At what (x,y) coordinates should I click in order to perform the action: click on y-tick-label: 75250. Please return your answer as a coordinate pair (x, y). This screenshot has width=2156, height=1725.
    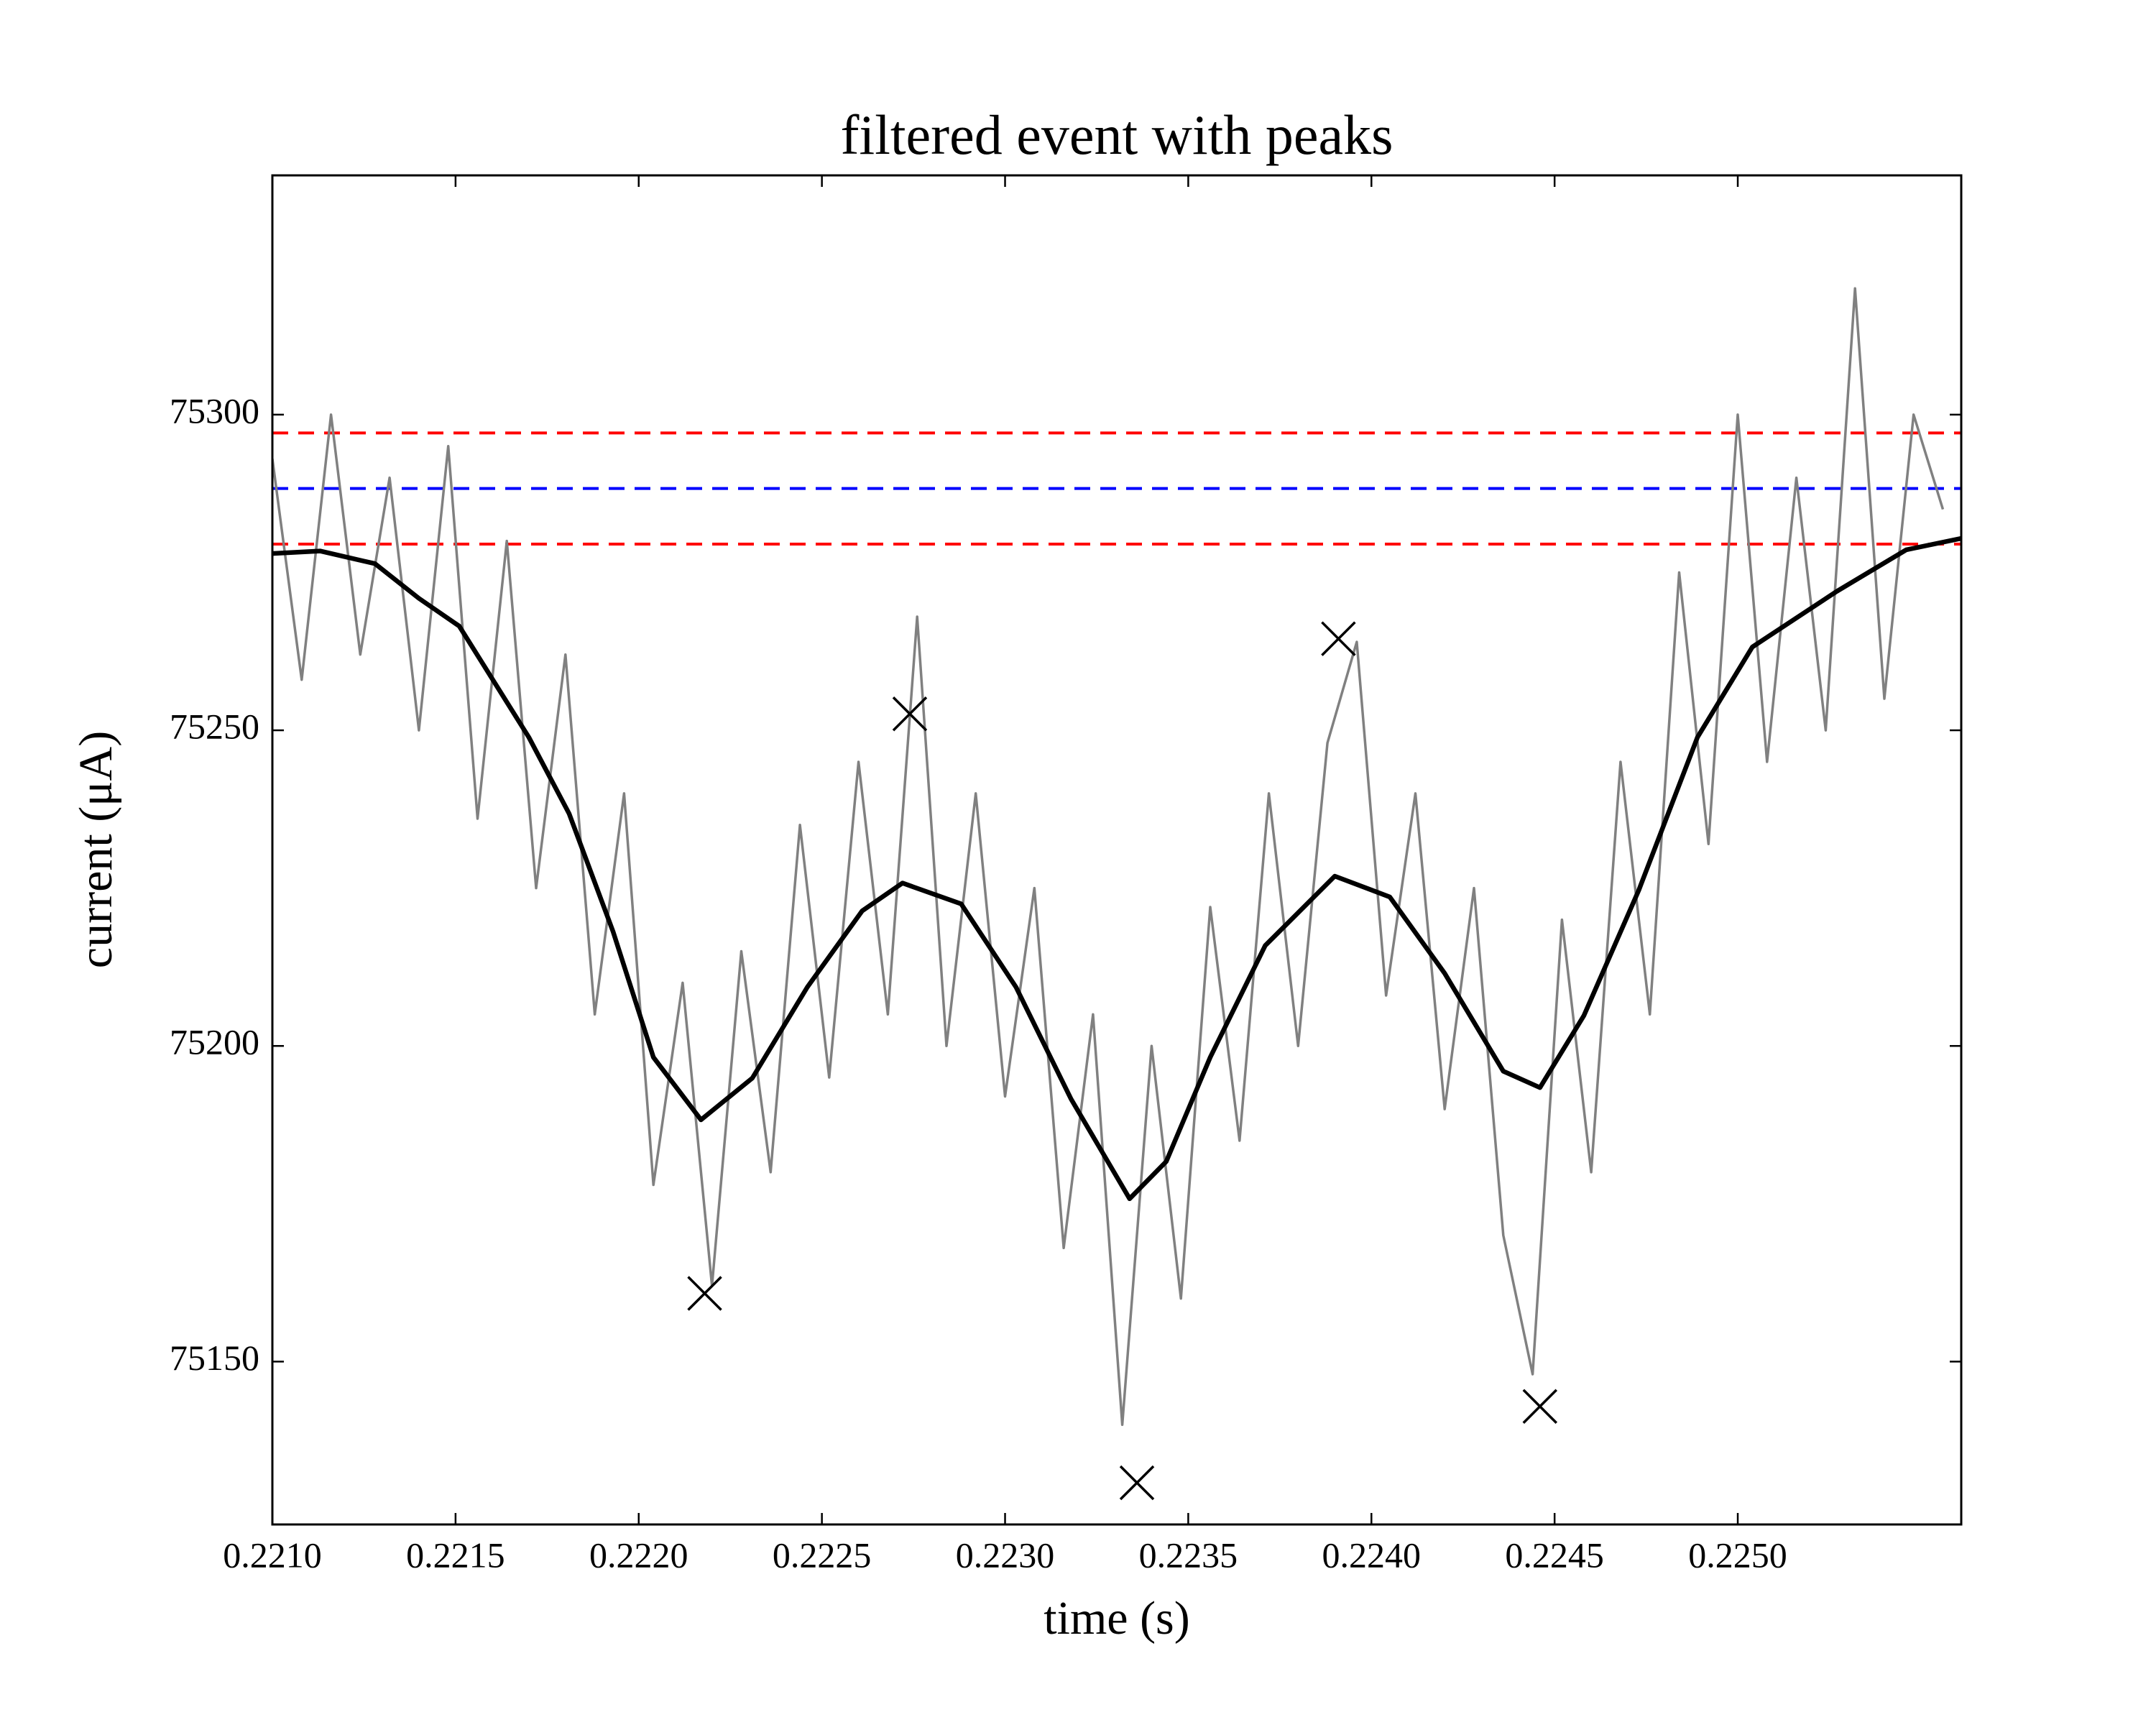
    Looking at the image, I should click on (214, 727).